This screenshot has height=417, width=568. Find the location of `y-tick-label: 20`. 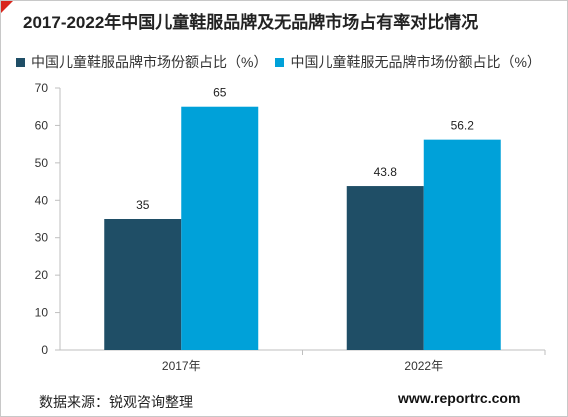

y-tick-label: 20 is located at coordinates (42, 275).